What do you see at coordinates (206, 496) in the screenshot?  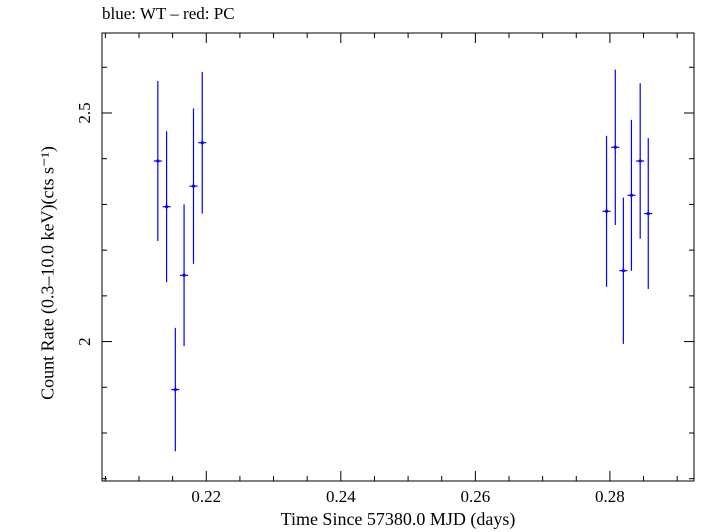 I see `x-tick-label: 0.22` at bounding box center [206, 496].